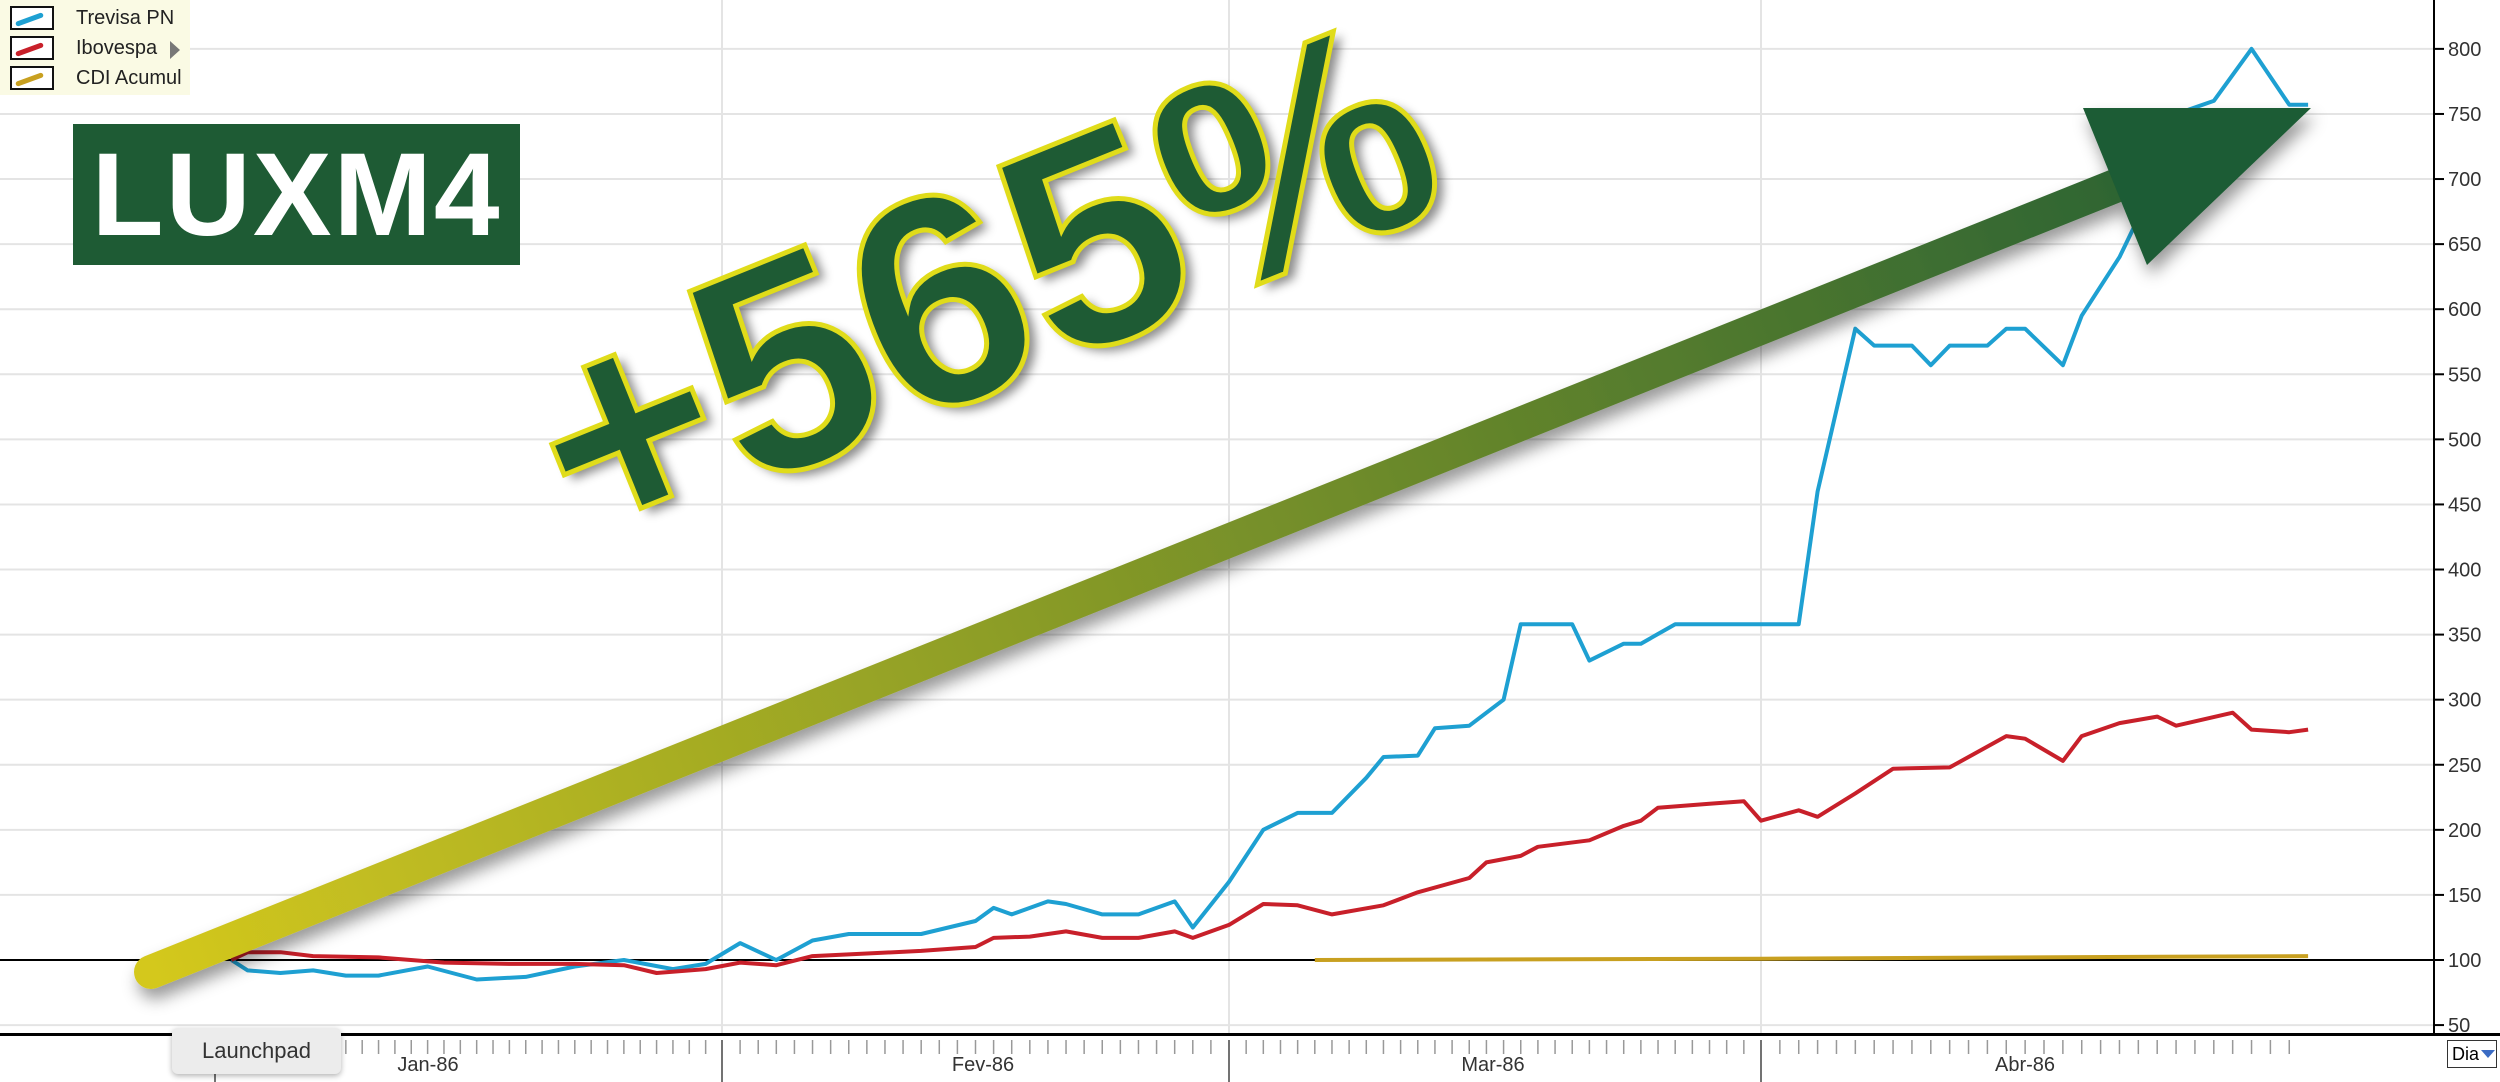  I want to click on x-axis: Jan-86 Fev-86 Mar-86 Abr-86, so click(1250, 1057).